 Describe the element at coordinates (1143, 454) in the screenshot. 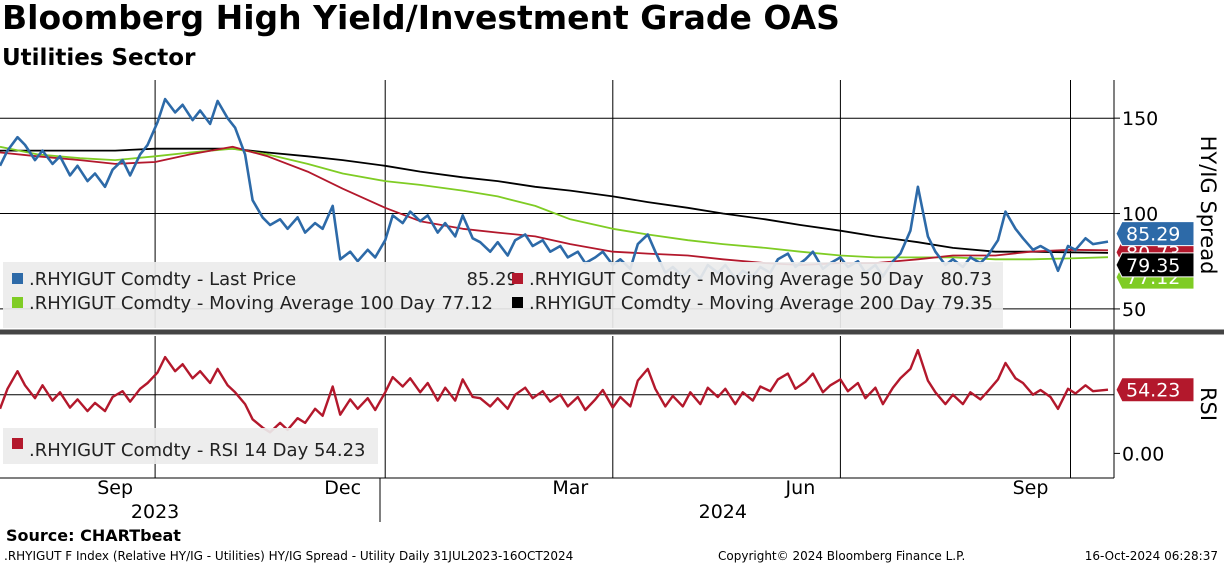

I see `rsi-y-tick-label: 0.00` at that location.